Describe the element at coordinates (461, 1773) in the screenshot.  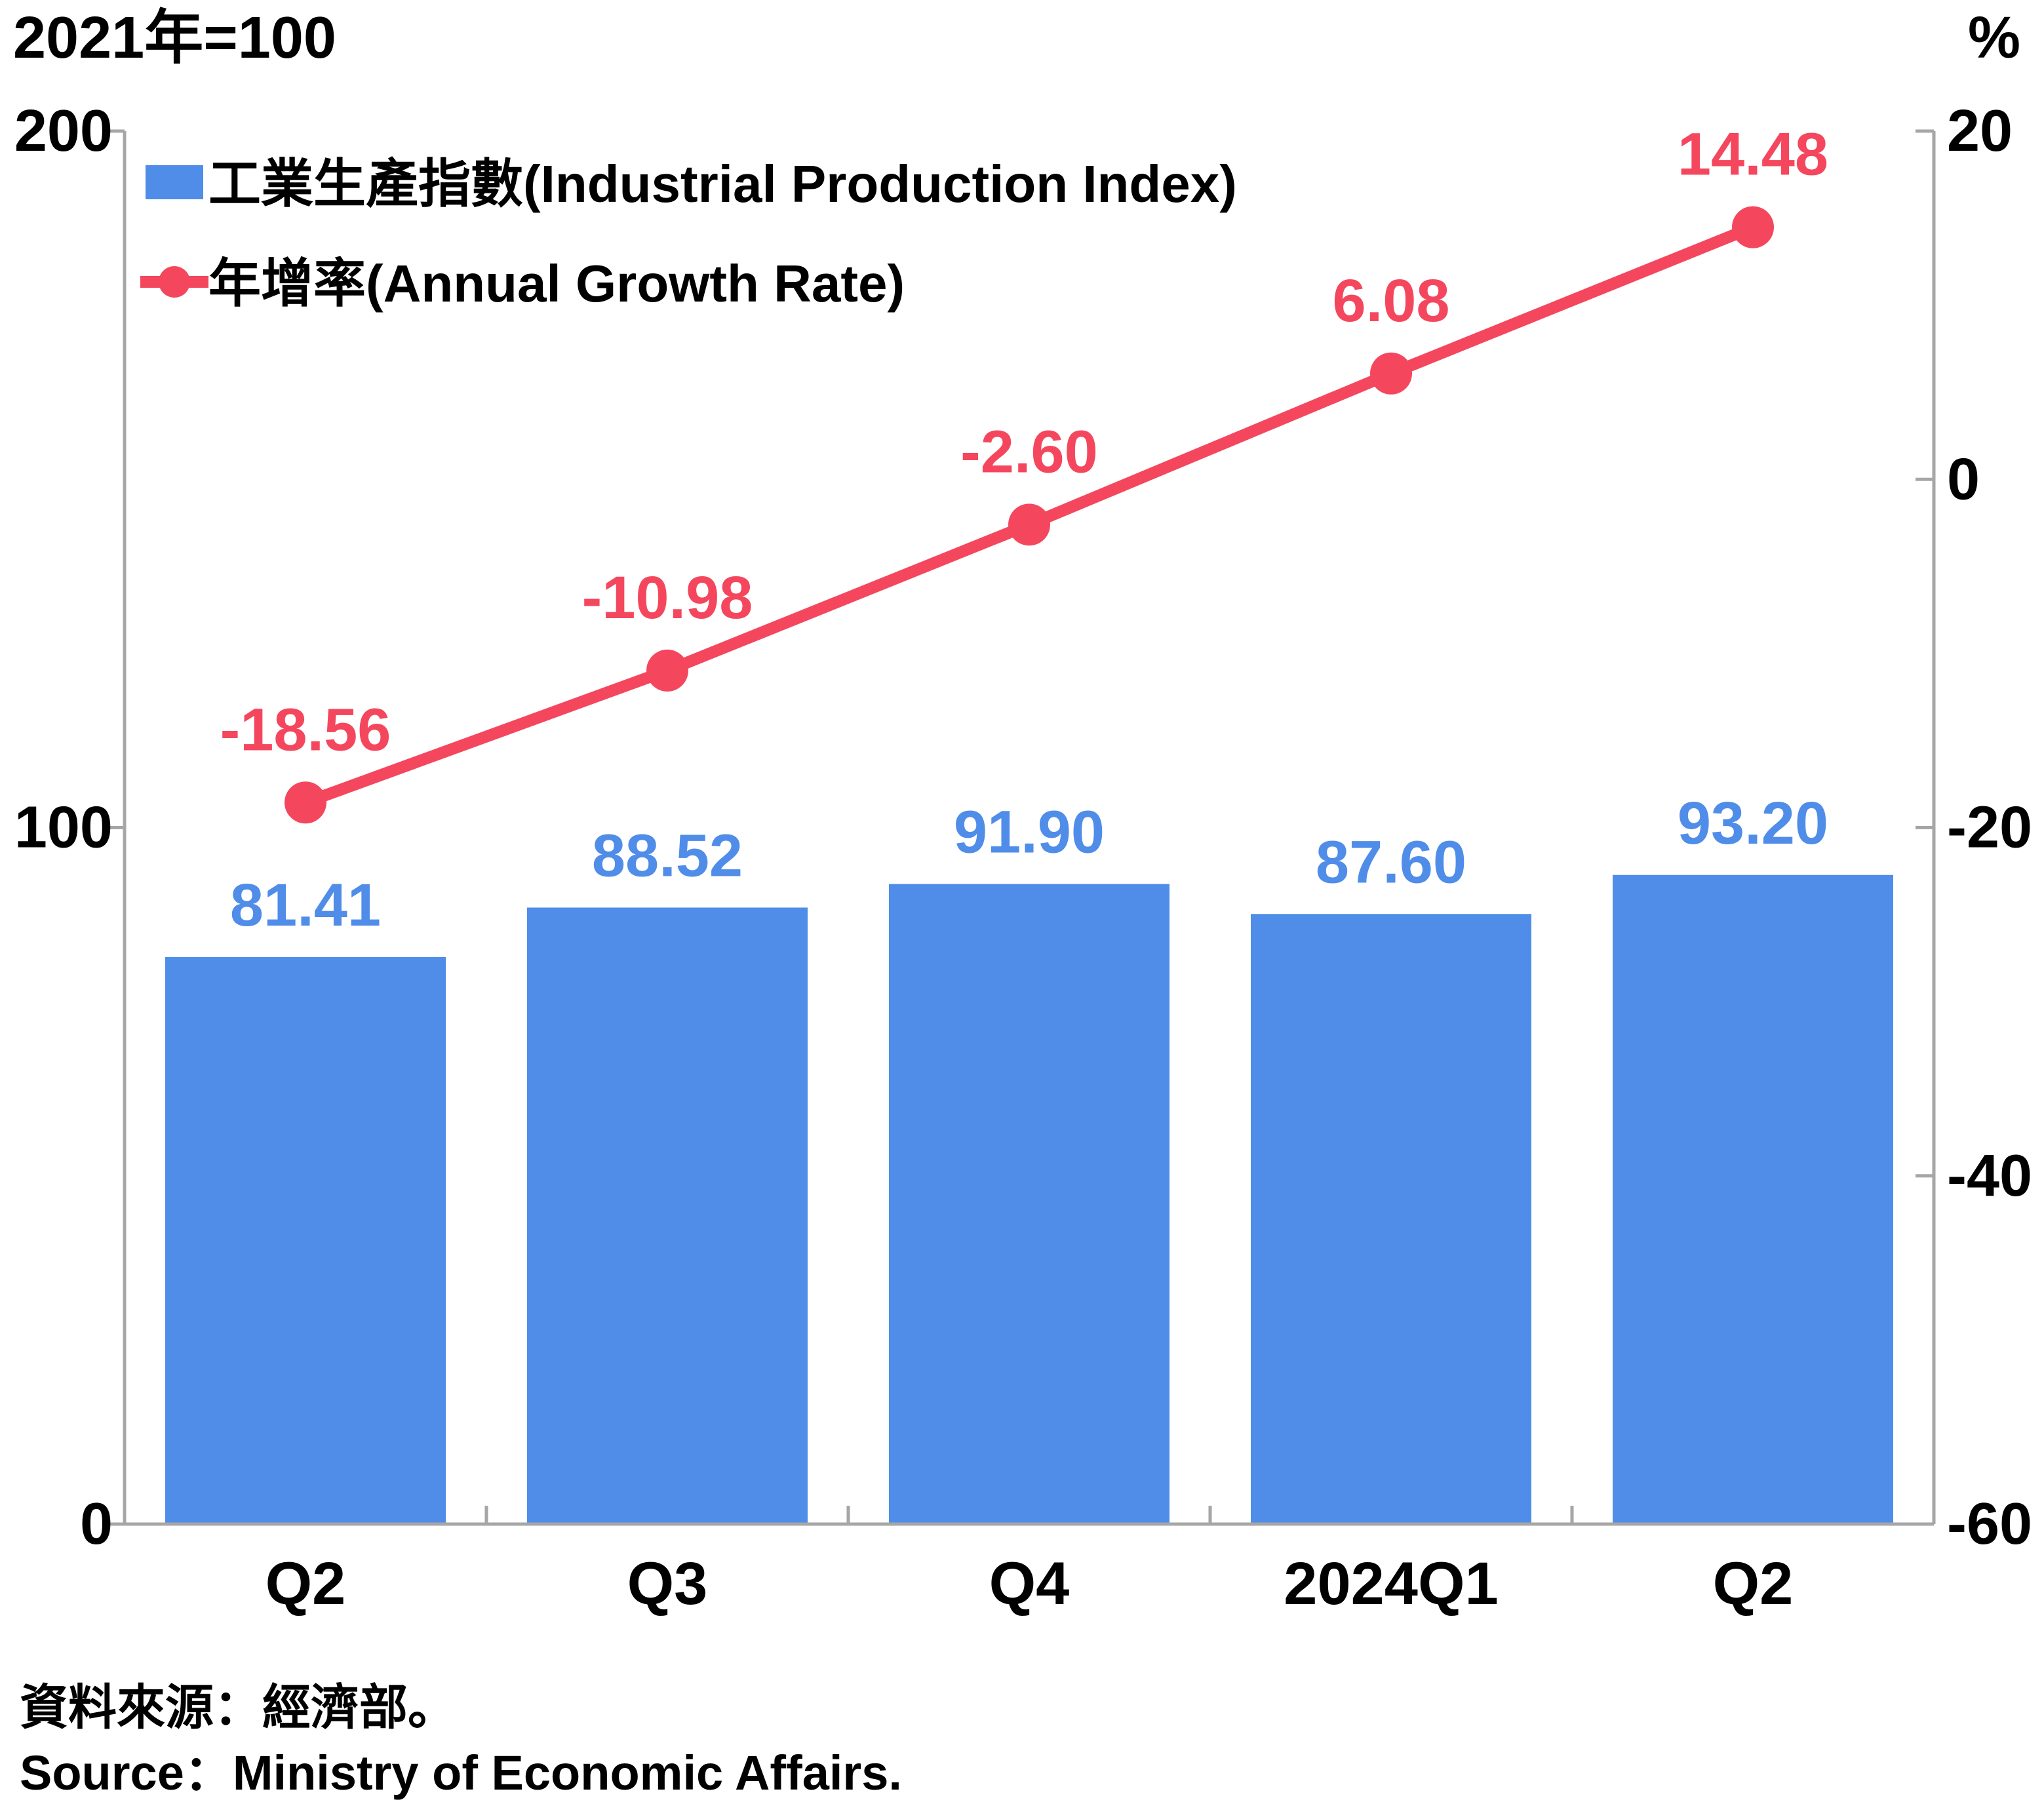
I see `source-note-en: Source：Ministry of Economic Affairs.` at that location.